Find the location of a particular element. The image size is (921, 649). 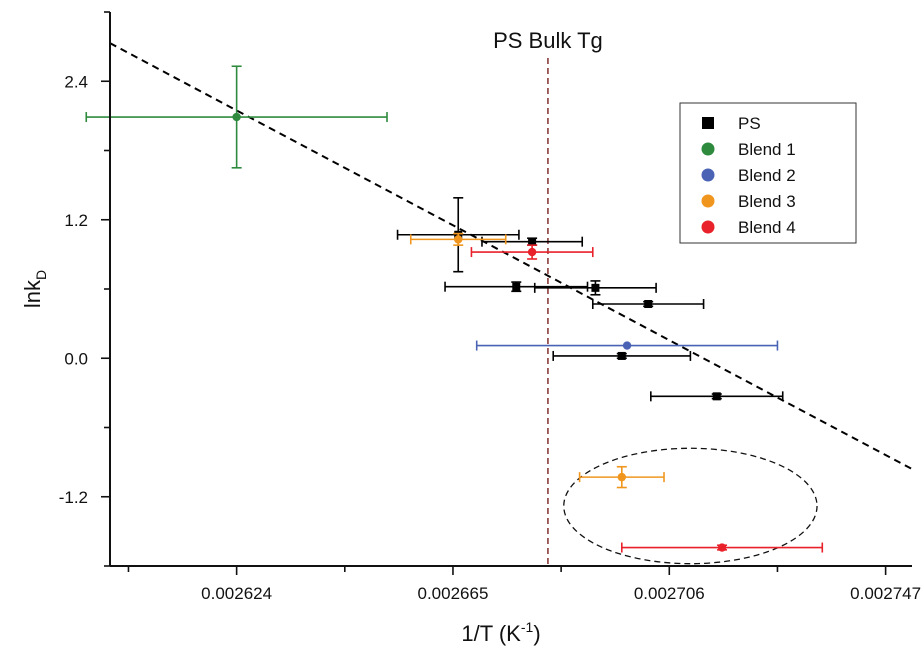

legend-entry-ps: PS is located at coordinates (731, 123).